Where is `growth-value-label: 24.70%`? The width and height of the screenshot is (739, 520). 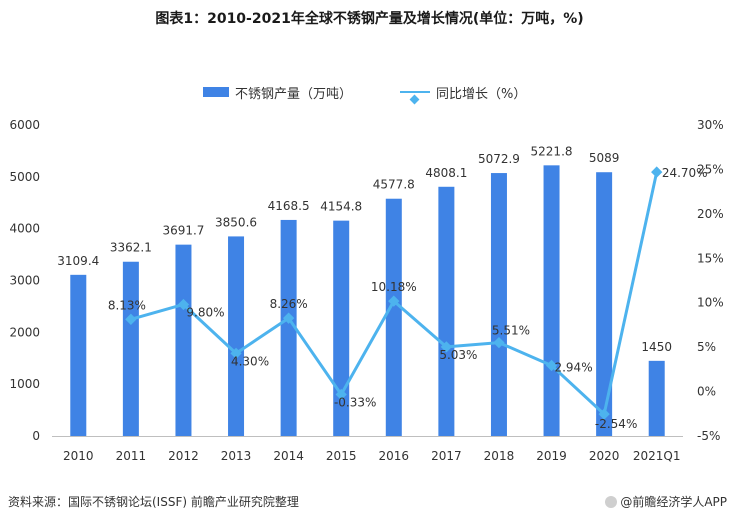 growth-value-label: 24.70% is located at coordinates (685, 173).